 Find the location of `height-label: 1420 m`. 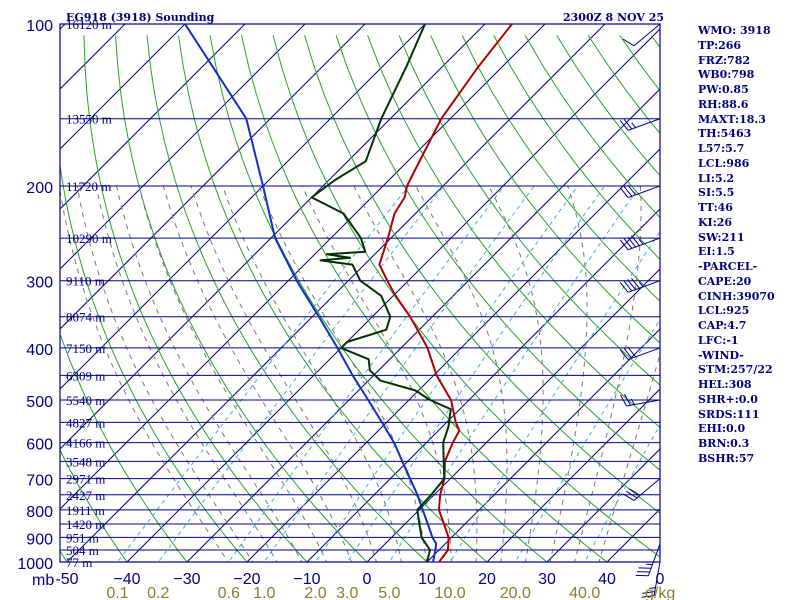

height-label: 1420 m is located at coordinates (85, 524).